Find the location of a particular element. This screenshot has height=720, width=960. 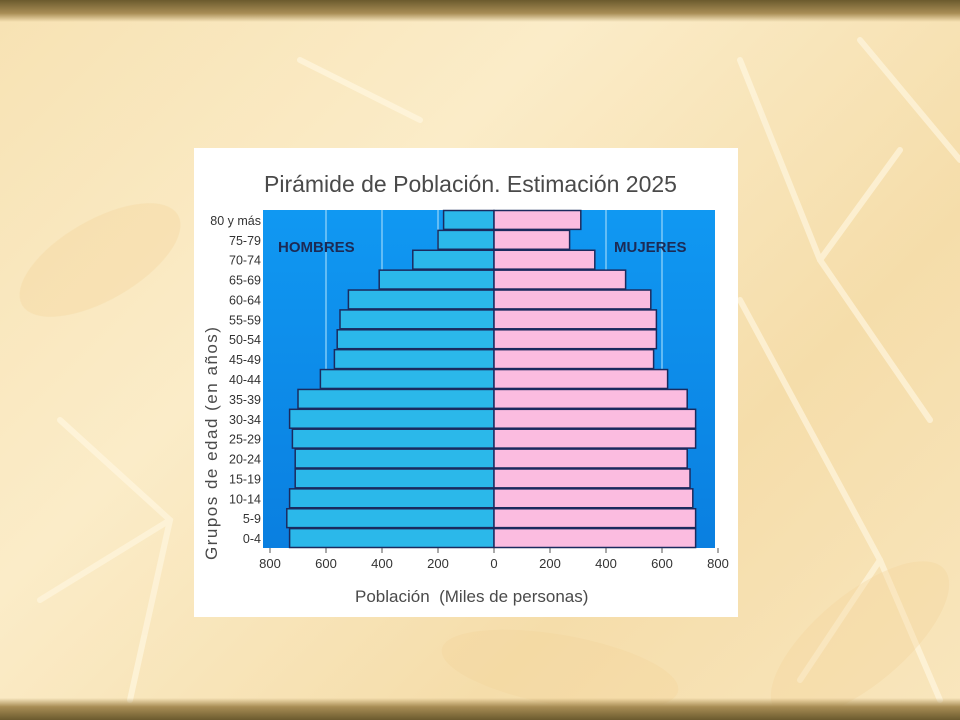

age-group-label: 10-14 is located at coordinates (245, 499).